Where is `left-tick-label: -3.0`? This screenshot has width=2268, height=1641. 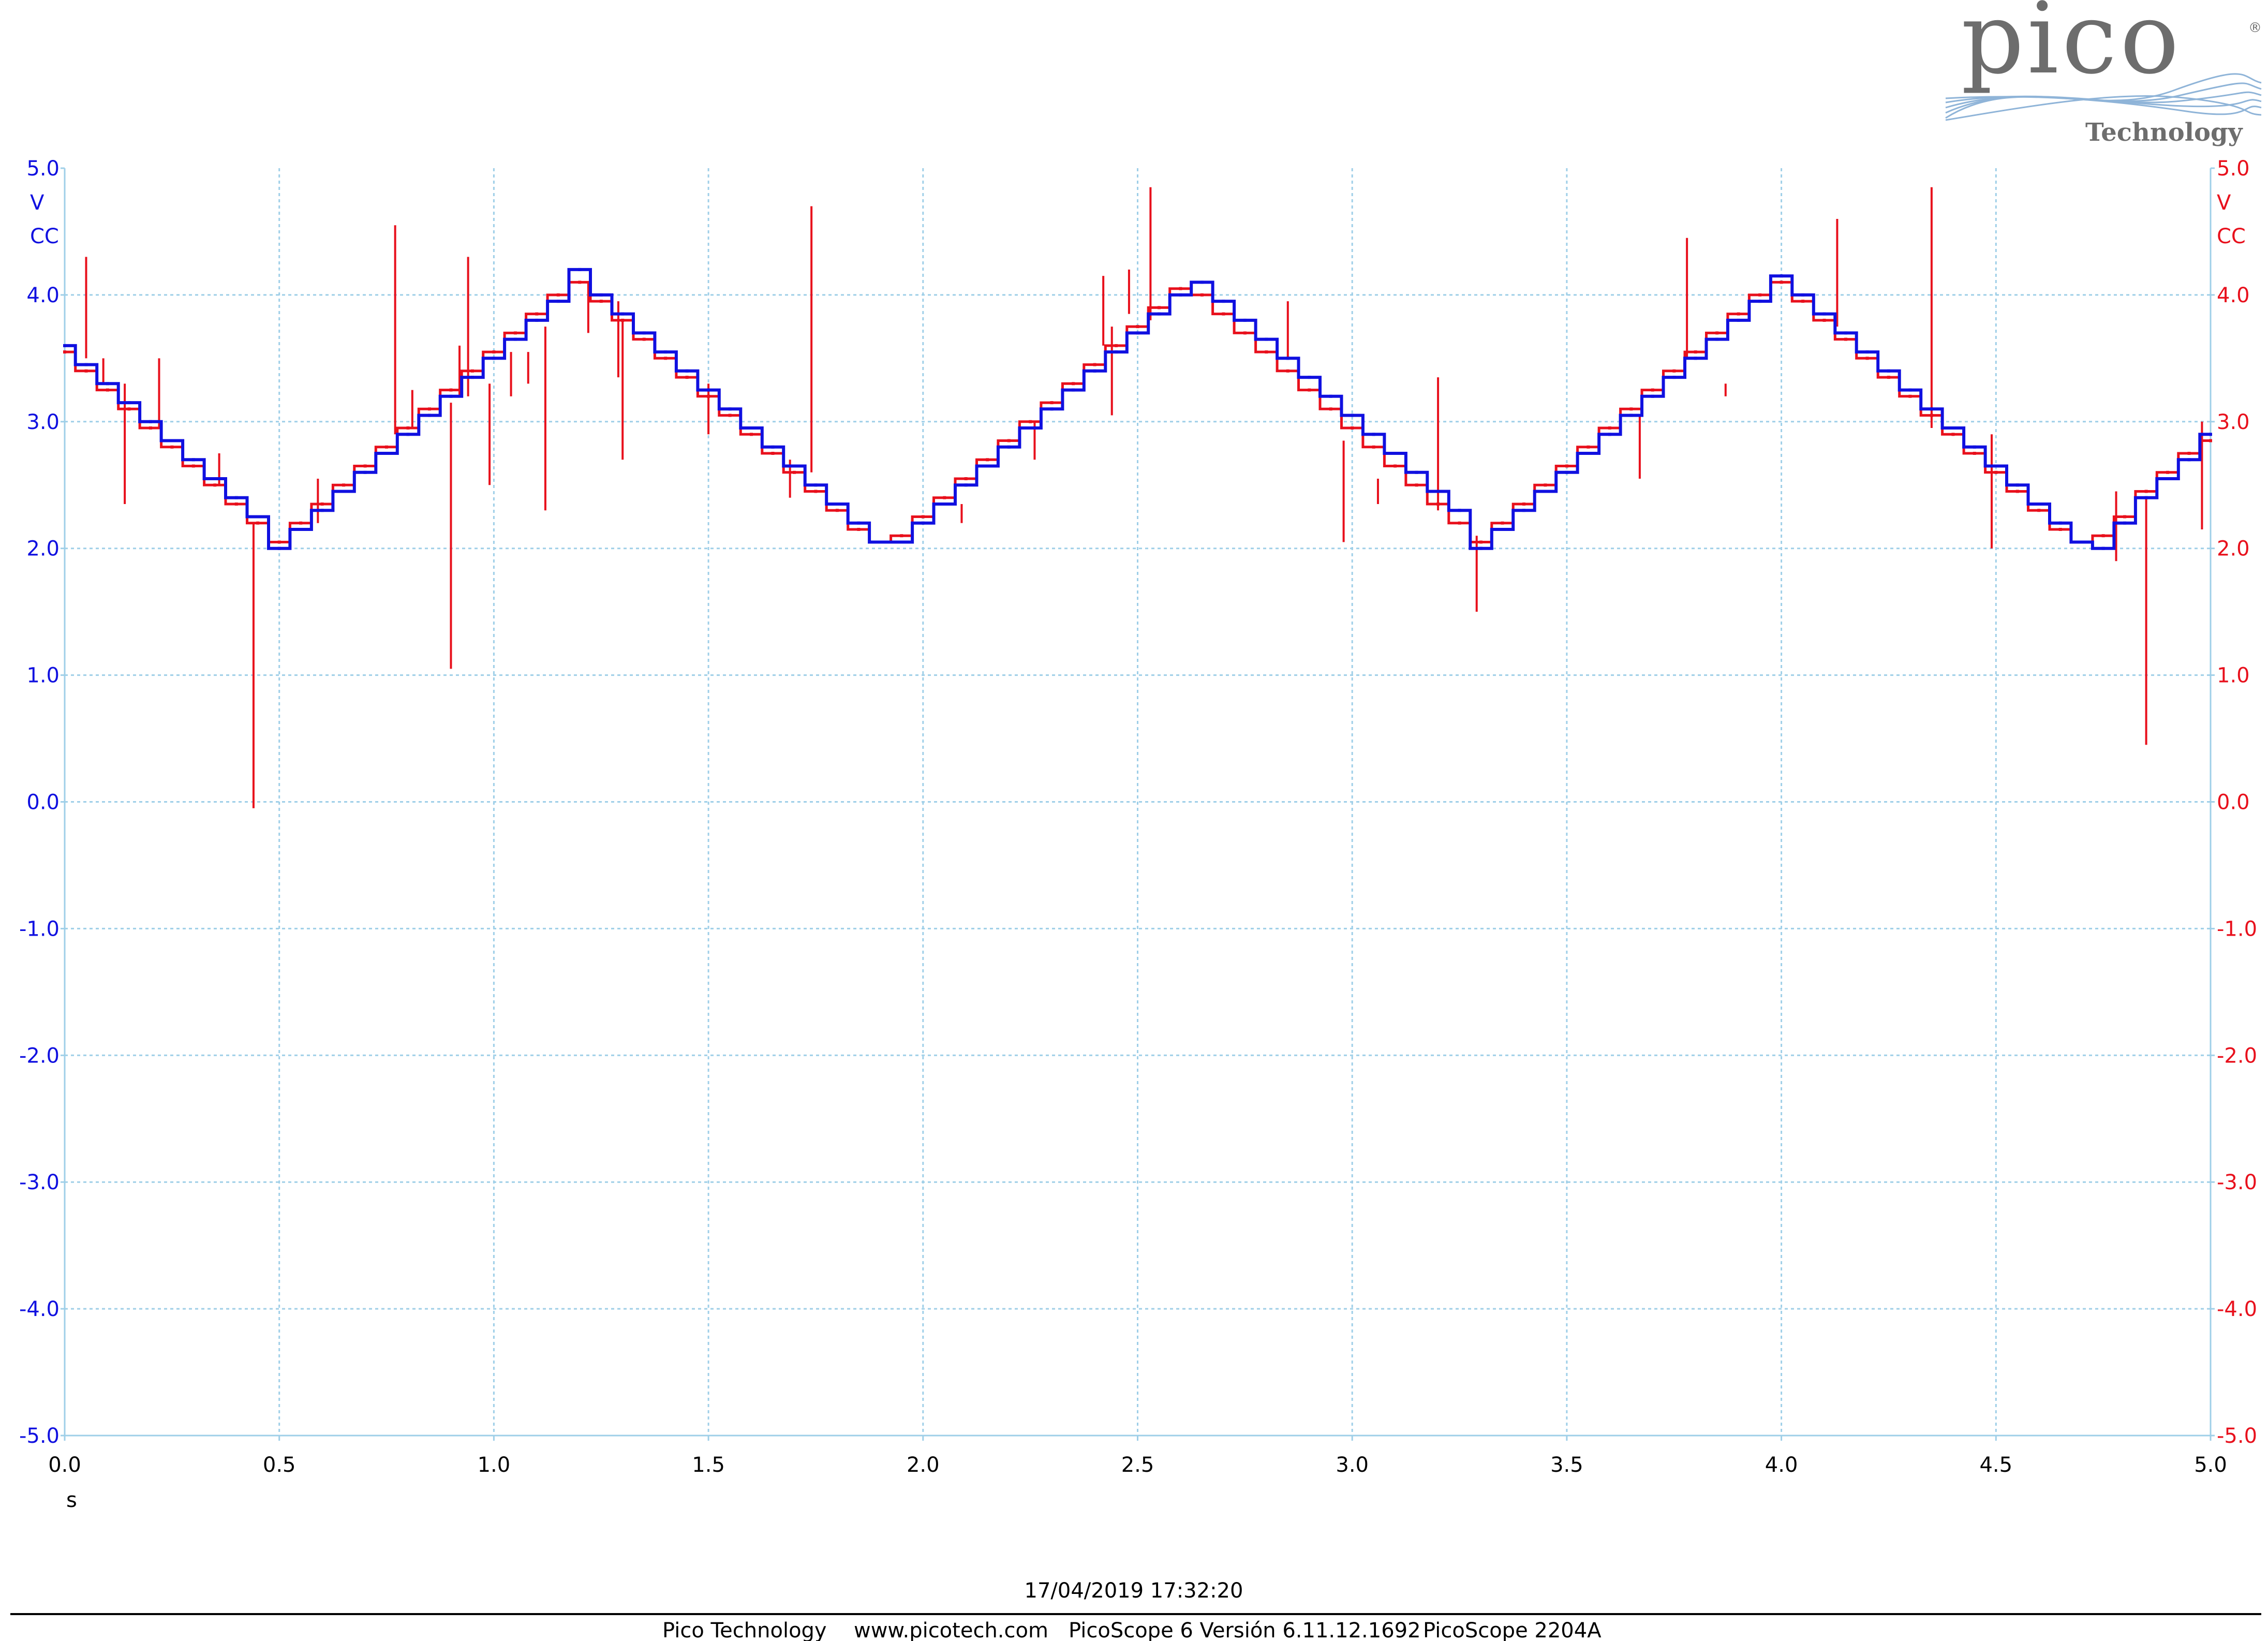 left-tick-label: -3.0 is located at coordinates (39, 1182).